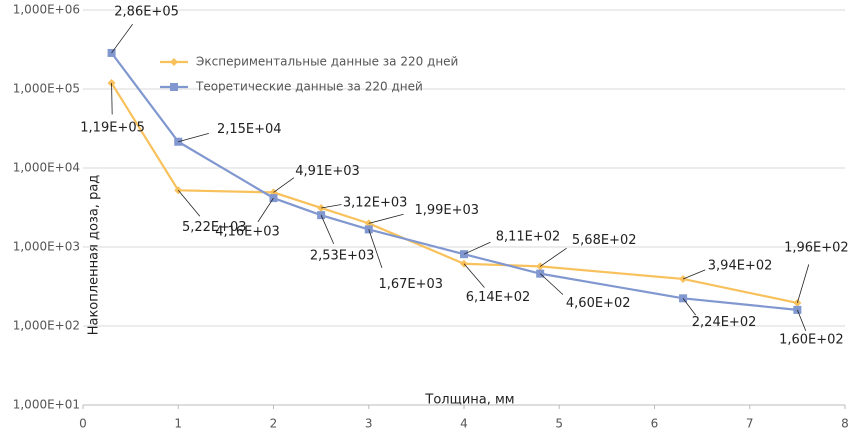 The height and width of the screenshot is (438, 854). I want to click on legend-label: Экспериментальные данные за 220 дней, so click(327, 62).